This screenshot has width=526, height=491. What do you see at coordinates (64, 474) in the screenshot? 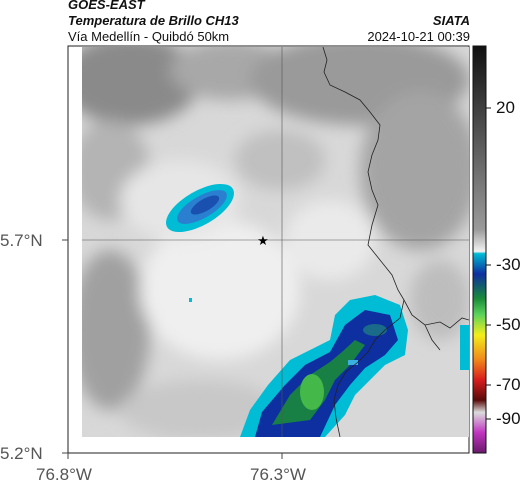
I see `x-tick-label: 76.8°W` at bounding box center [64, 474].